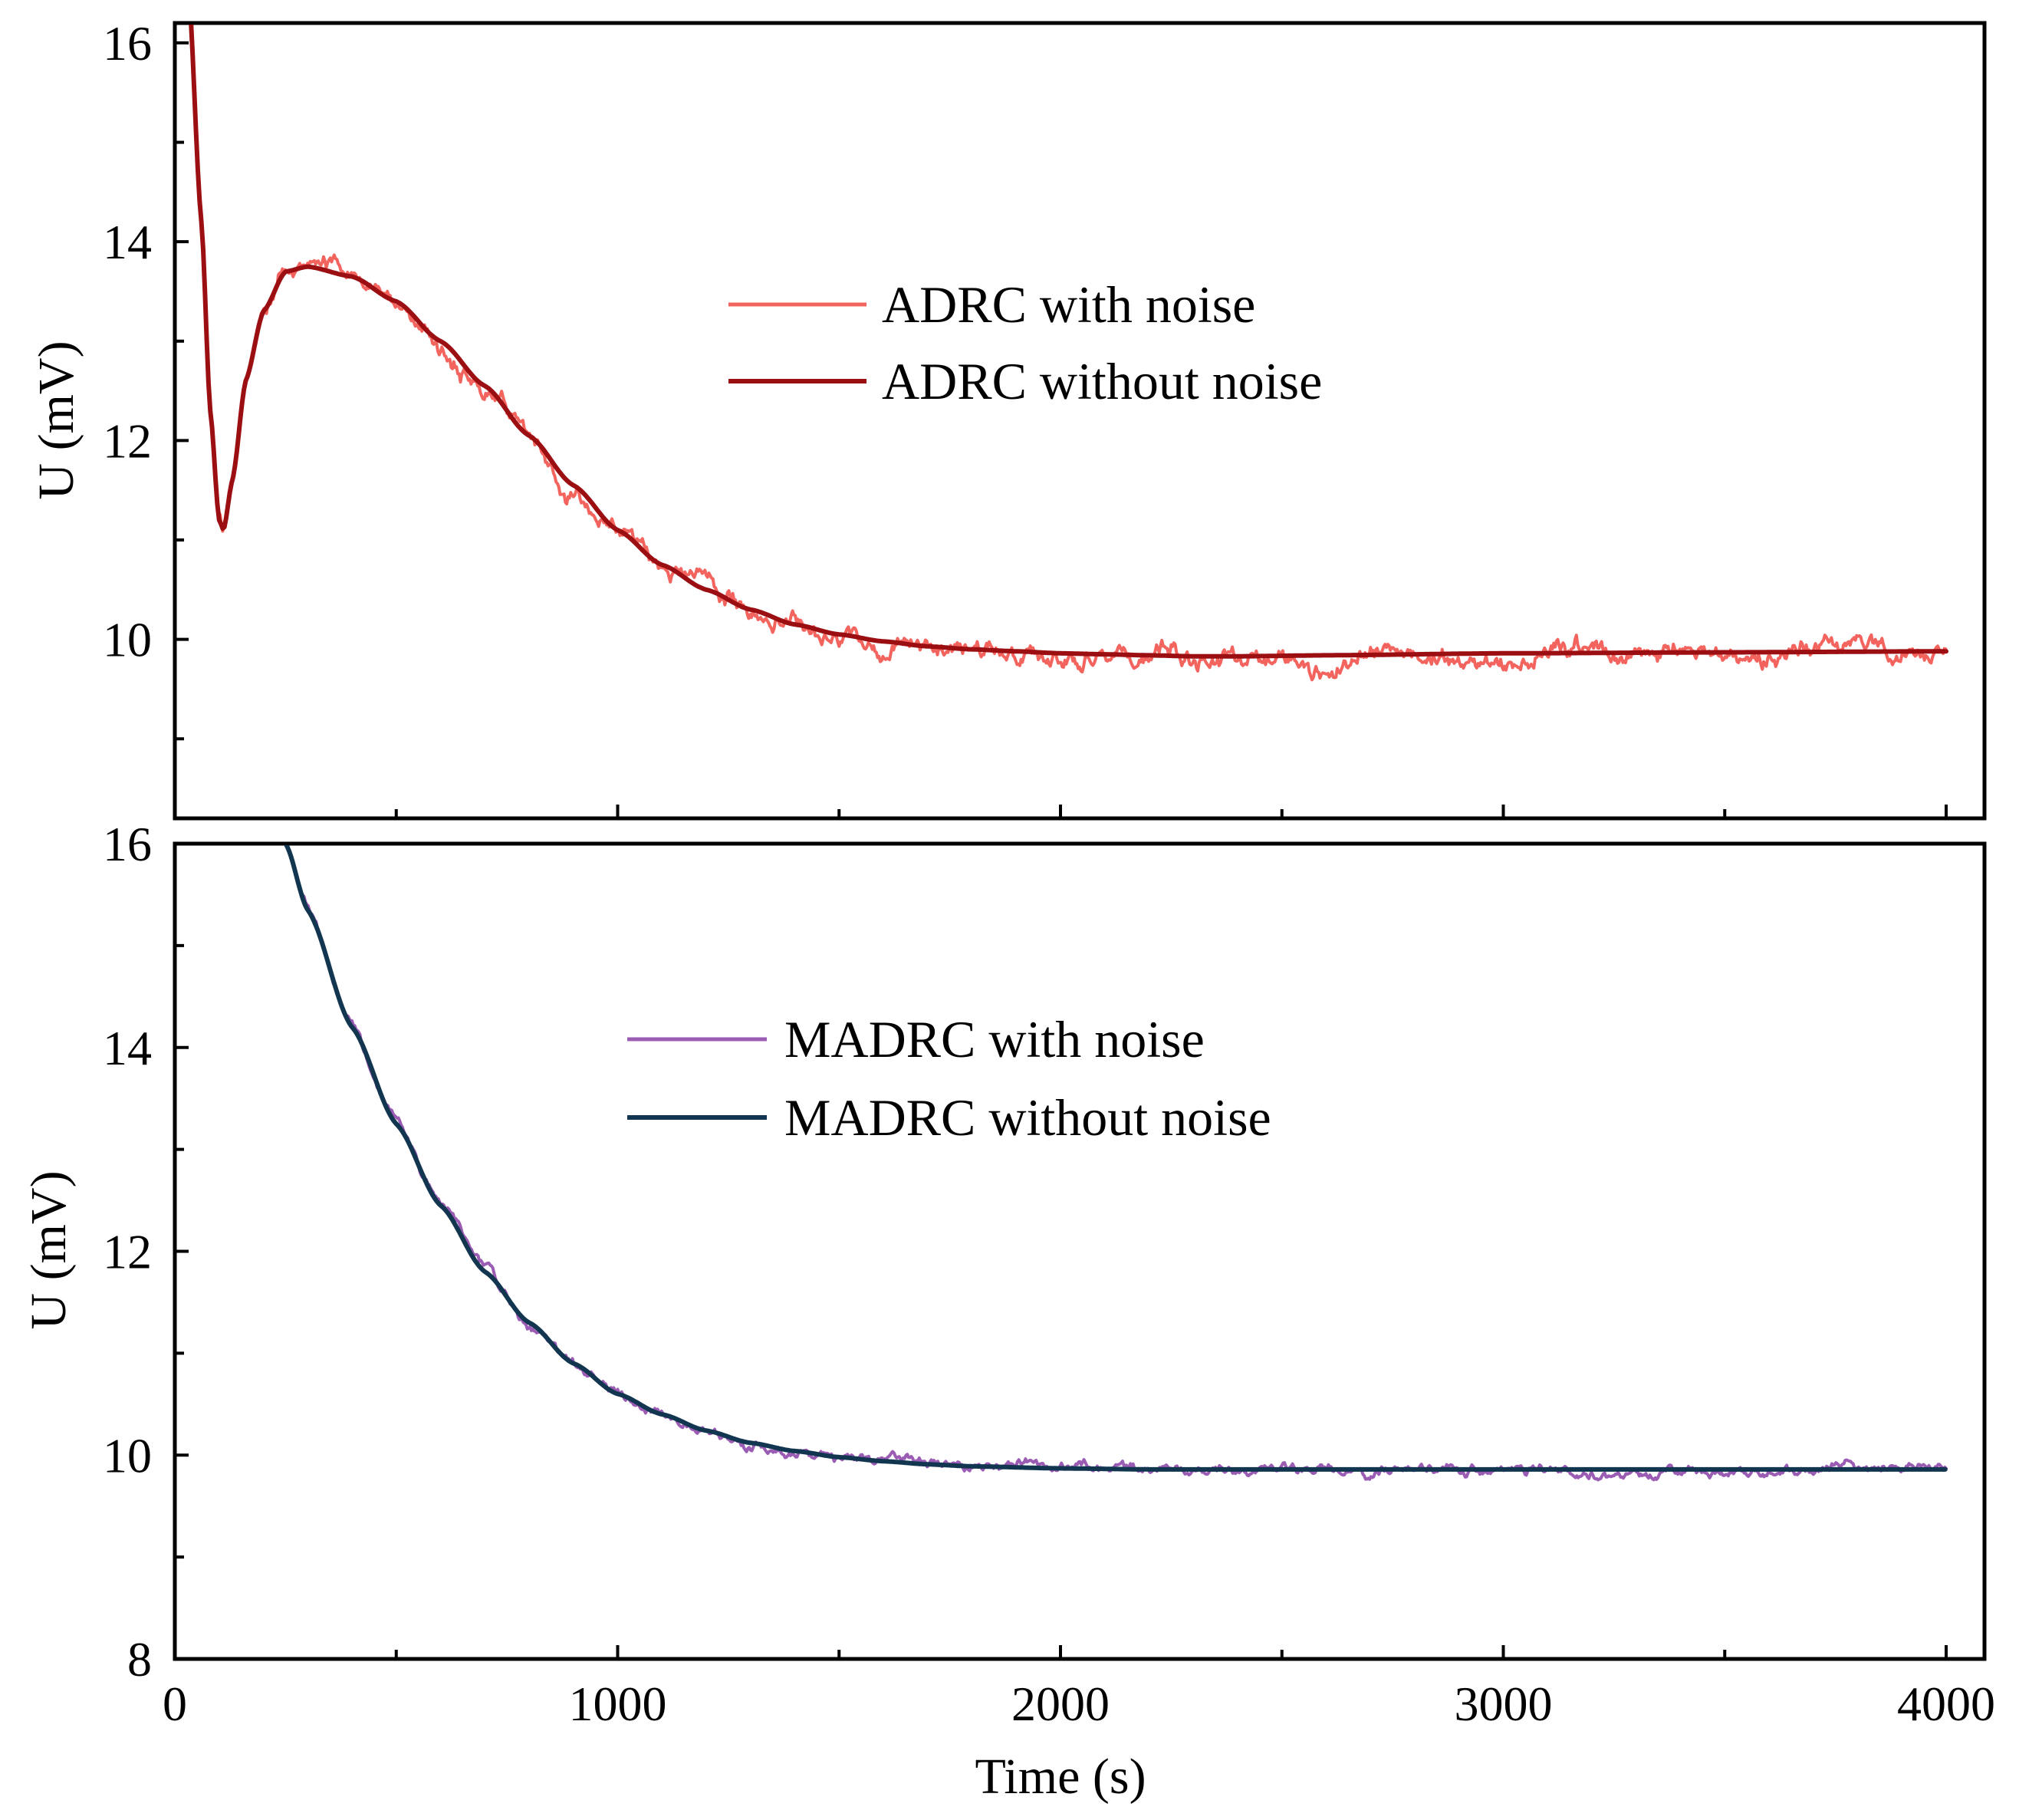 The height and width of the screenshot is (1820, 2019). I want to click on x-axis-label: Time (s), so click(1060, 1777).